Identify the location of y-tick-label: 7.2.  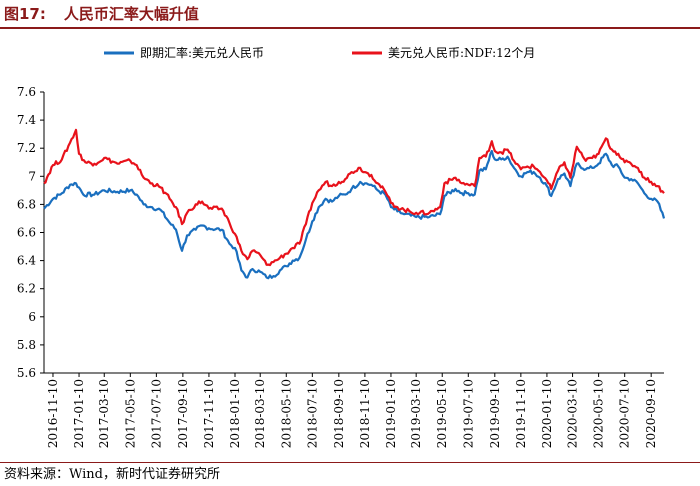
(26, 148).